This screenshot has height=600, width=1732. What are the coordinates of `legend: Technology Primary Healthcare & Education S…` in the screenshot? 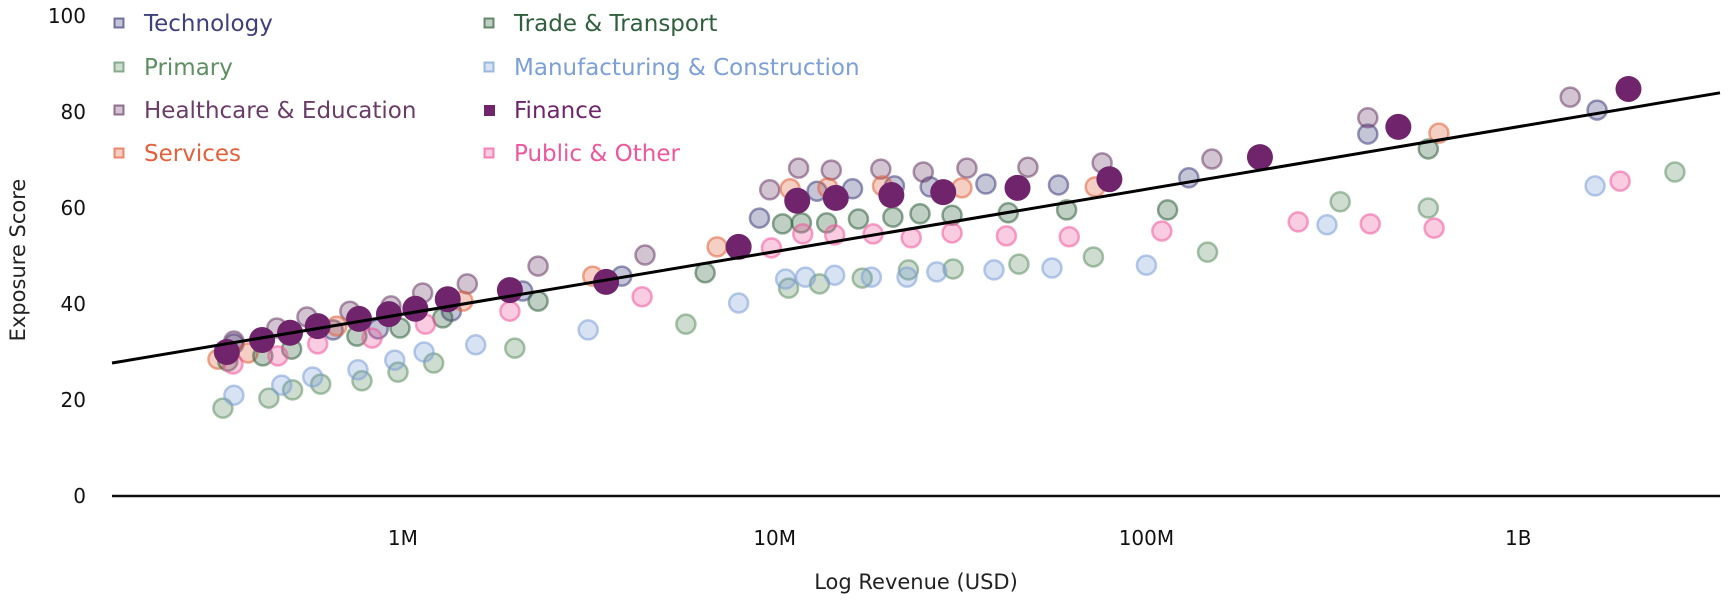 It's located at (486, 89).